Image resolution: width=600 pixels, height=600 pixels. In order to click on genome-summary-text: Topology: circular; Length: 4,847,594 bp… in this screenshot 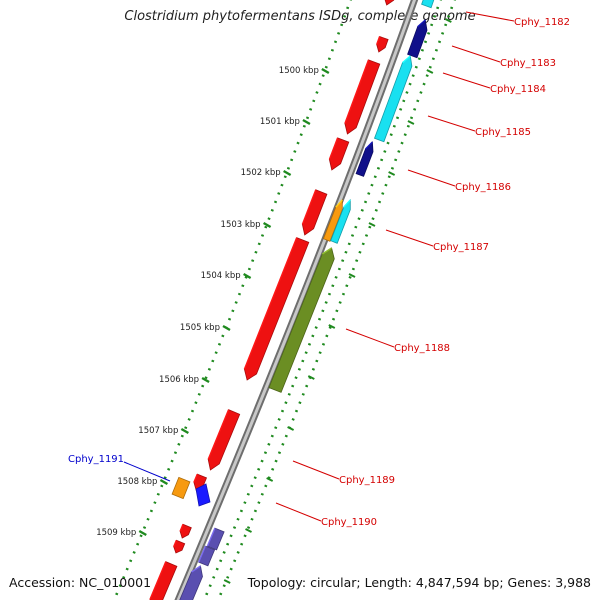, I will do `click(419, 582)`.